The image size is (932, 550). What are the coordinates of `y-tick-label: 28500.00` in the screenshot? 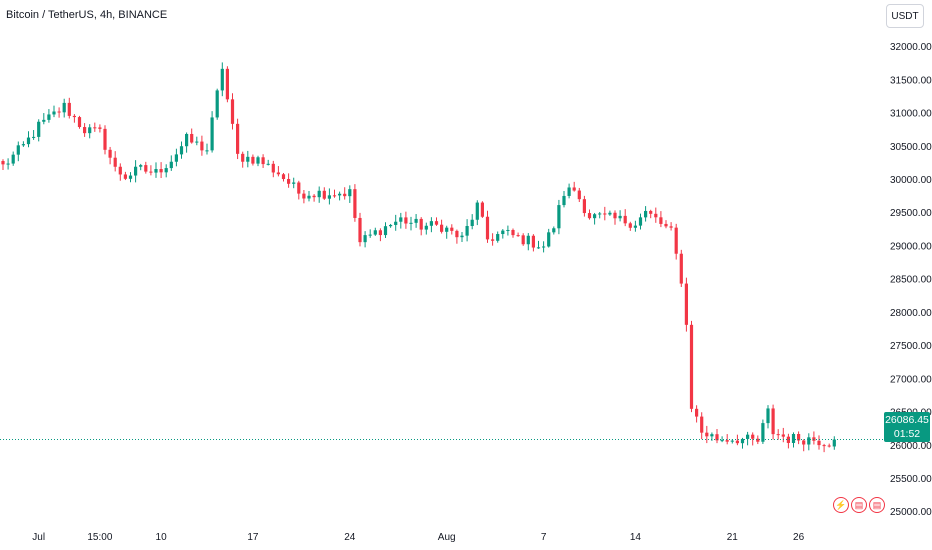 It's located at (911, 280).